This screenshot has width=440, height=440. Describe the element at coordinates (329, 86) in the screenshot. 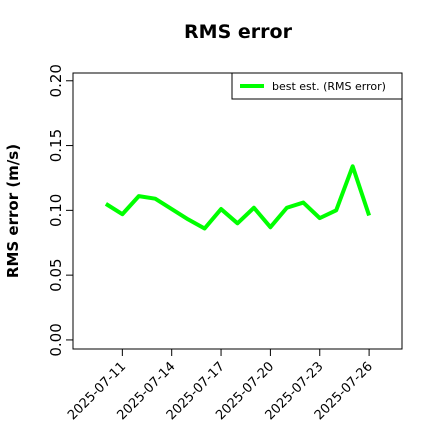

I see `legend-label: best est. (RMS error)` at that location.